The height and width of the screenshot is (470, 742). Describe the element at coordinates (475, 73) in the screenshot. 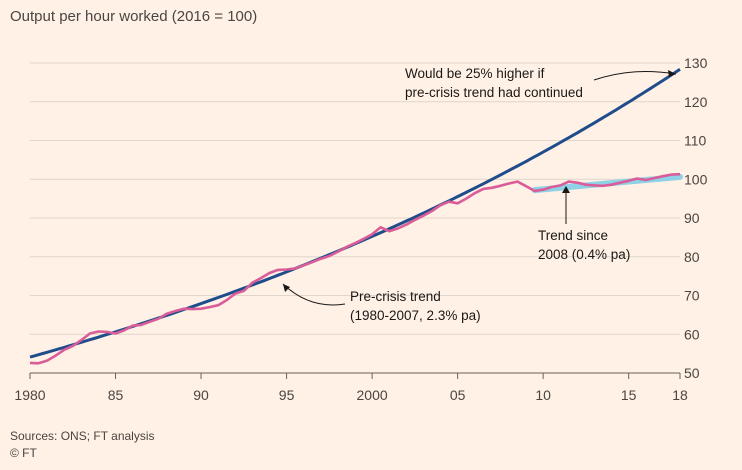

I see `annotation-25pct-line-1: Would be 25% higher if` at that location.